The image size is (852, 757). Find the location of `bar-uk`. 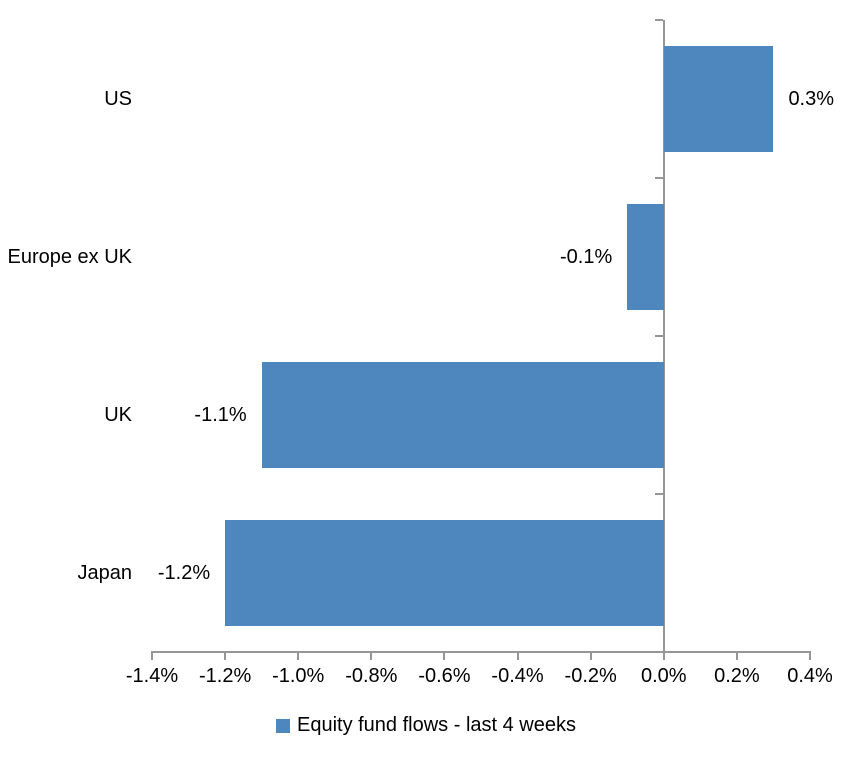

bar-uk is located at coordinates (462, 415).